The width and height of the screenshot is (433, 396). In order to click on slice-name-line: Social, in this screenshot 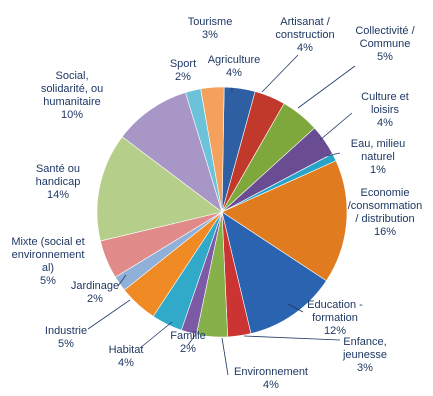, I will do `click(71, 76)`.